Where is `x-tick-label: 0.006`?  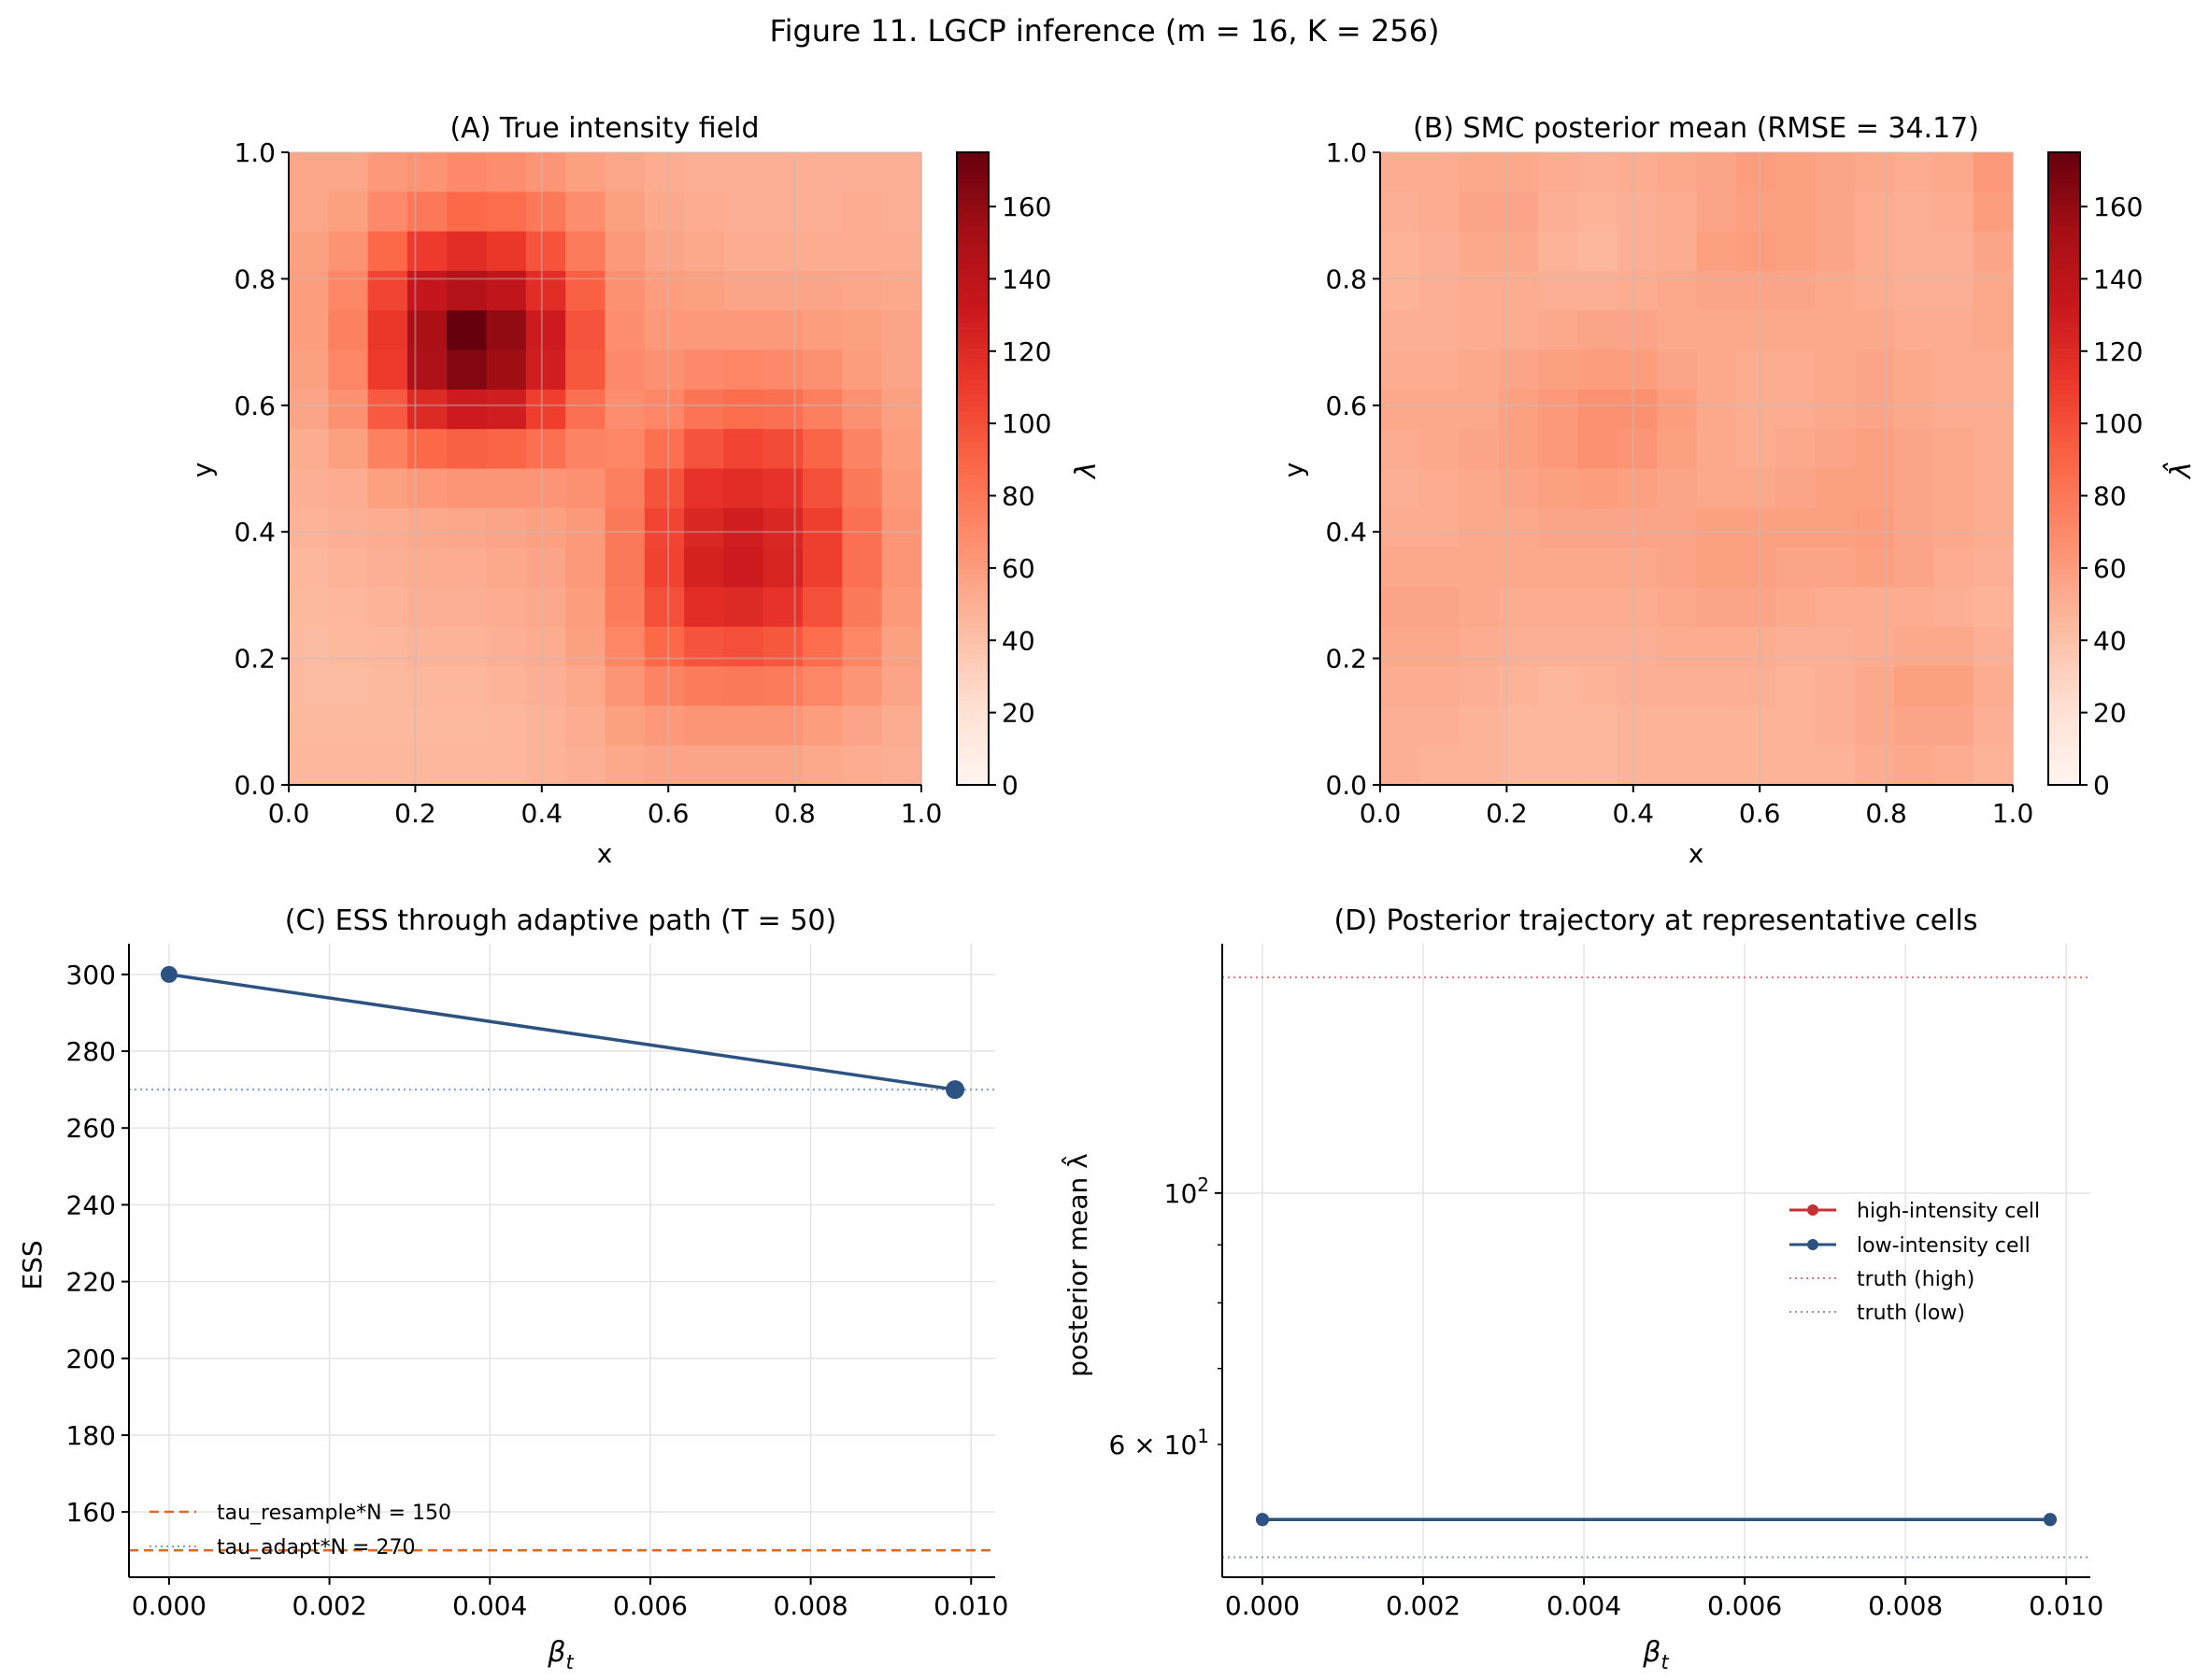
x-tick-label: 0.006 is located at coordinates (1744, 1605).